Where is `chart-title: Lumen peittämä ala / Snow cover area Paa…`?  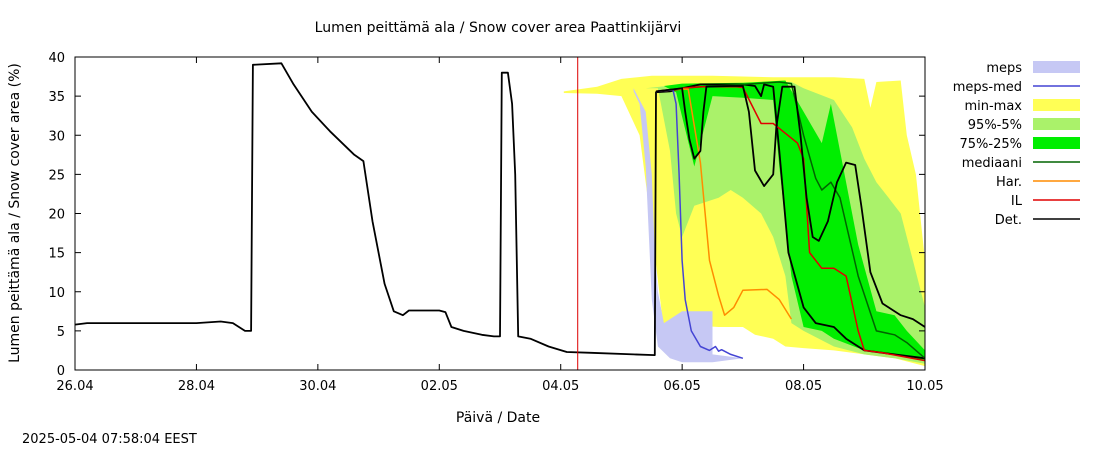 chart-title: Lumen peittämä ala / Snow cover area Paa… is located at coordinates (498, 28).